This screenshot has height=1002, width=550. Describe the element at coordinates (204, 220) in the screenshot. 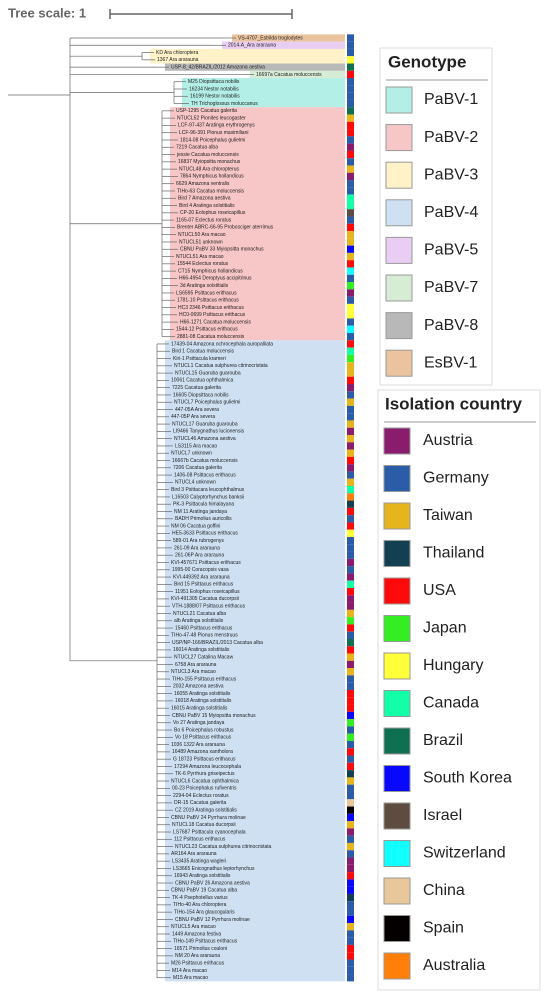

I see `leaf-label: 1165-07 Eclectus roratus` at that location.